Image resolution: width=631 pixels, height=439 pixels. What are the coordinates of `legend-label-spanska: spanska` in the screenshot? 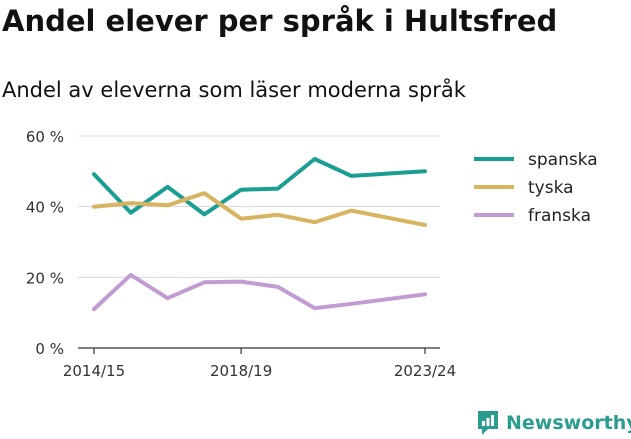 It's located at (563, 160).